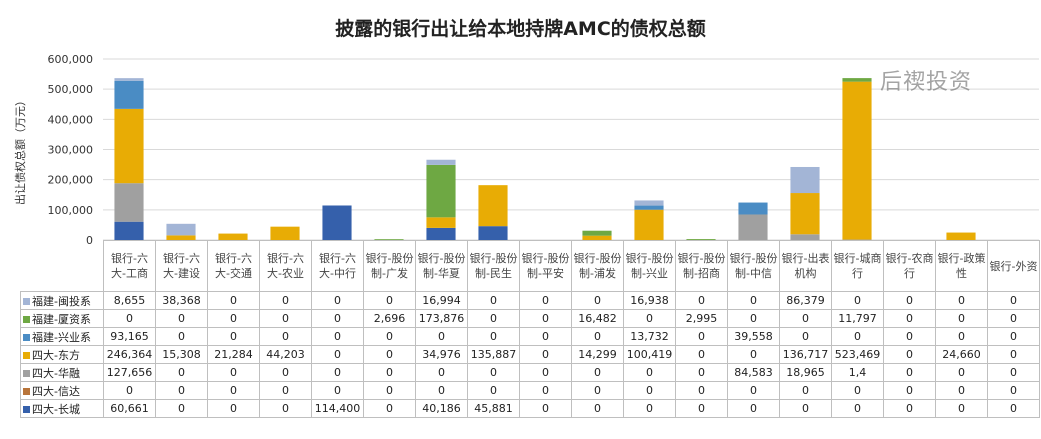 The height and width of the screenshot is (439, 1041). I want to click on data-label: 15,308, so click(181, 354).